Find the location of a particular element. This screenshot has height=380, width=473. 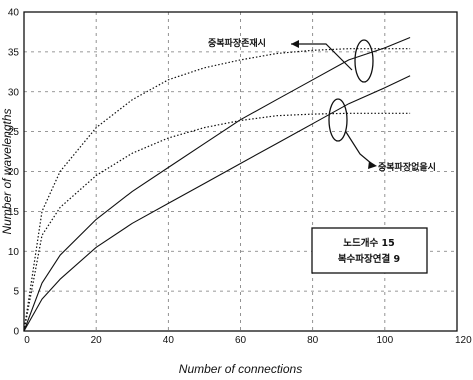

y-tick-label: 0 is located at coordinates (16, 332).